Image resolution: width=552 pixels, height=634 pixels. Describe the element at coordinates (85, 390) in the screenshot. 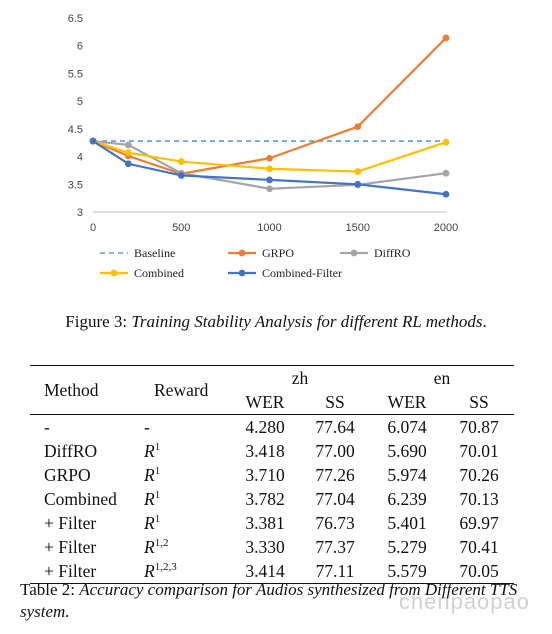

I see `header-method: Method` at that location.